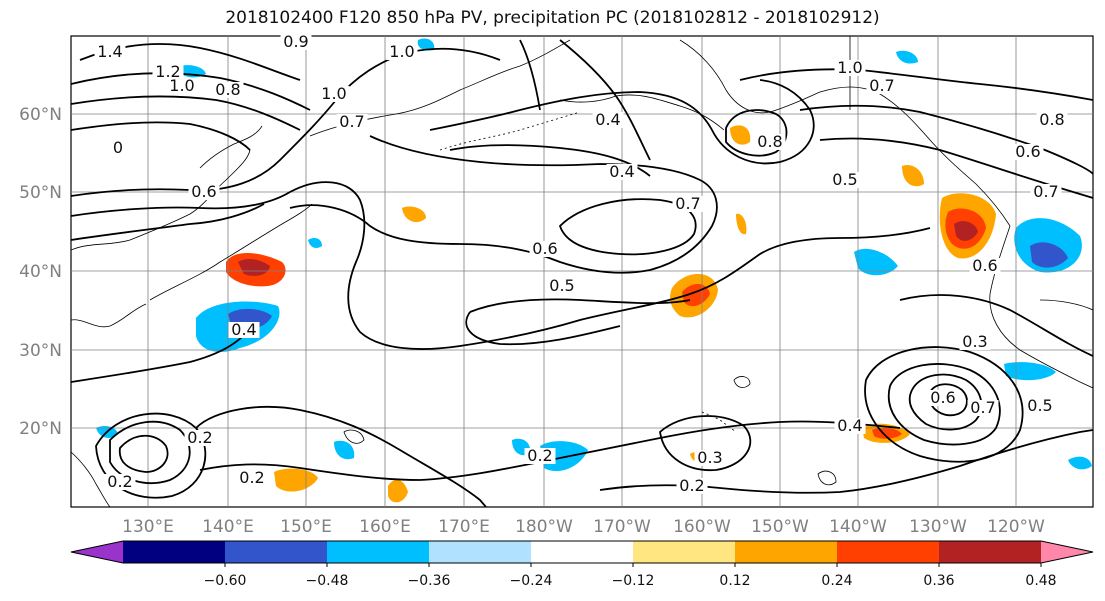 The width and height of the screenshot is (1105, 601). I want to click on colorbar-tick-label: 0.12, so click(734, 581).